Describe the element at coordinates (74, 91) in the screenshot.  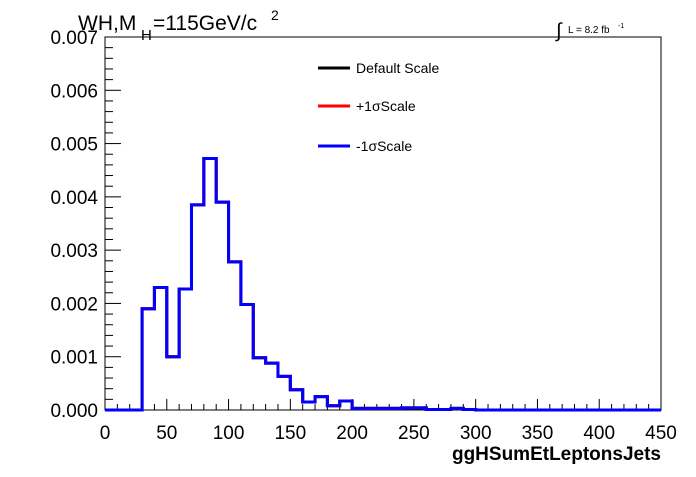
I see `y-tick-label: 0.006` at that location.